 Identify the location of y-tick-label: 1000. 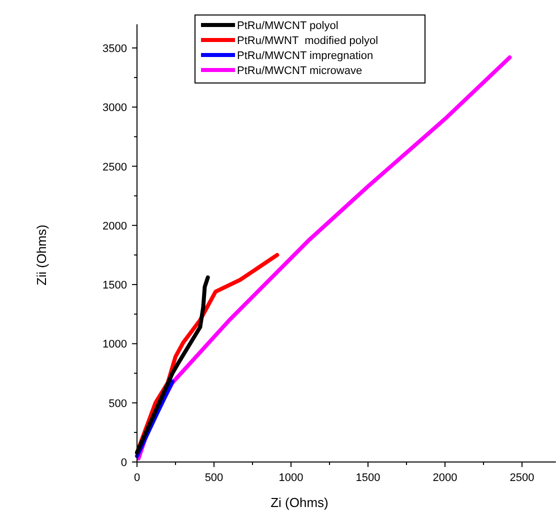
(114, 344).